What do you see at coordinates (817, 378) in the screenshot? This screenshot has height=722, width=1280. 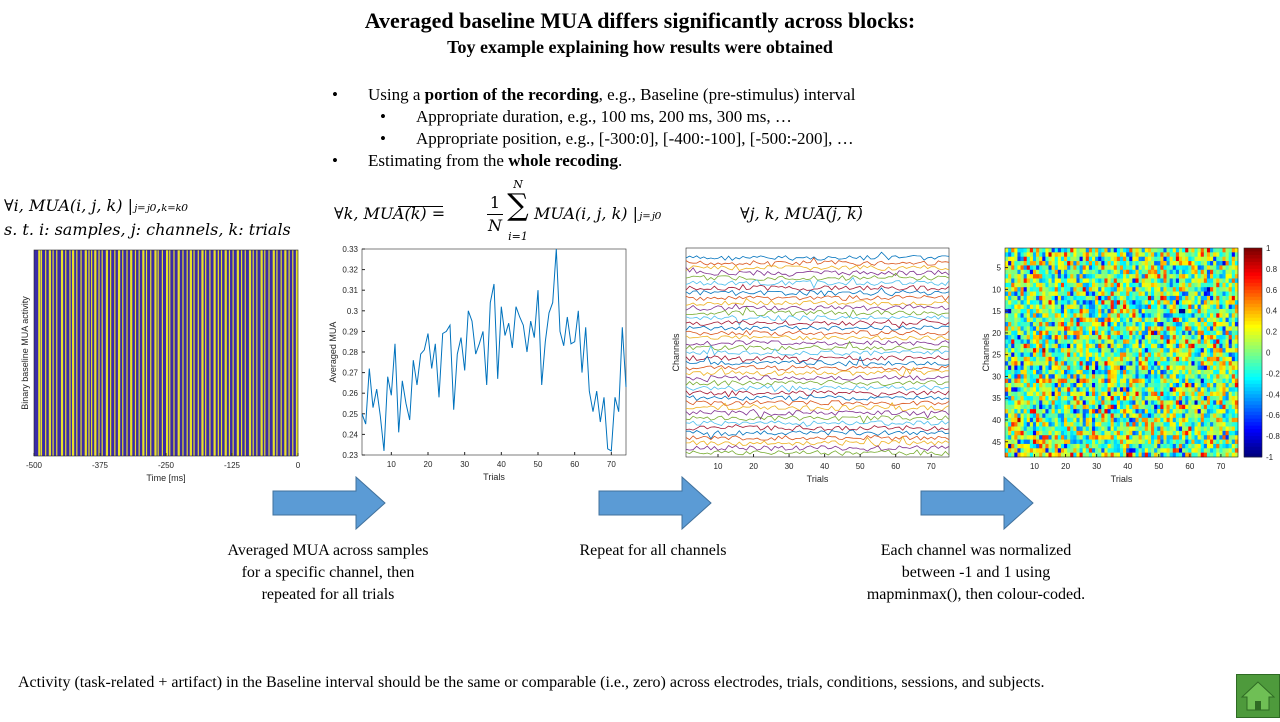 I see `channel-trace-line` at bounding box center [817, 378].